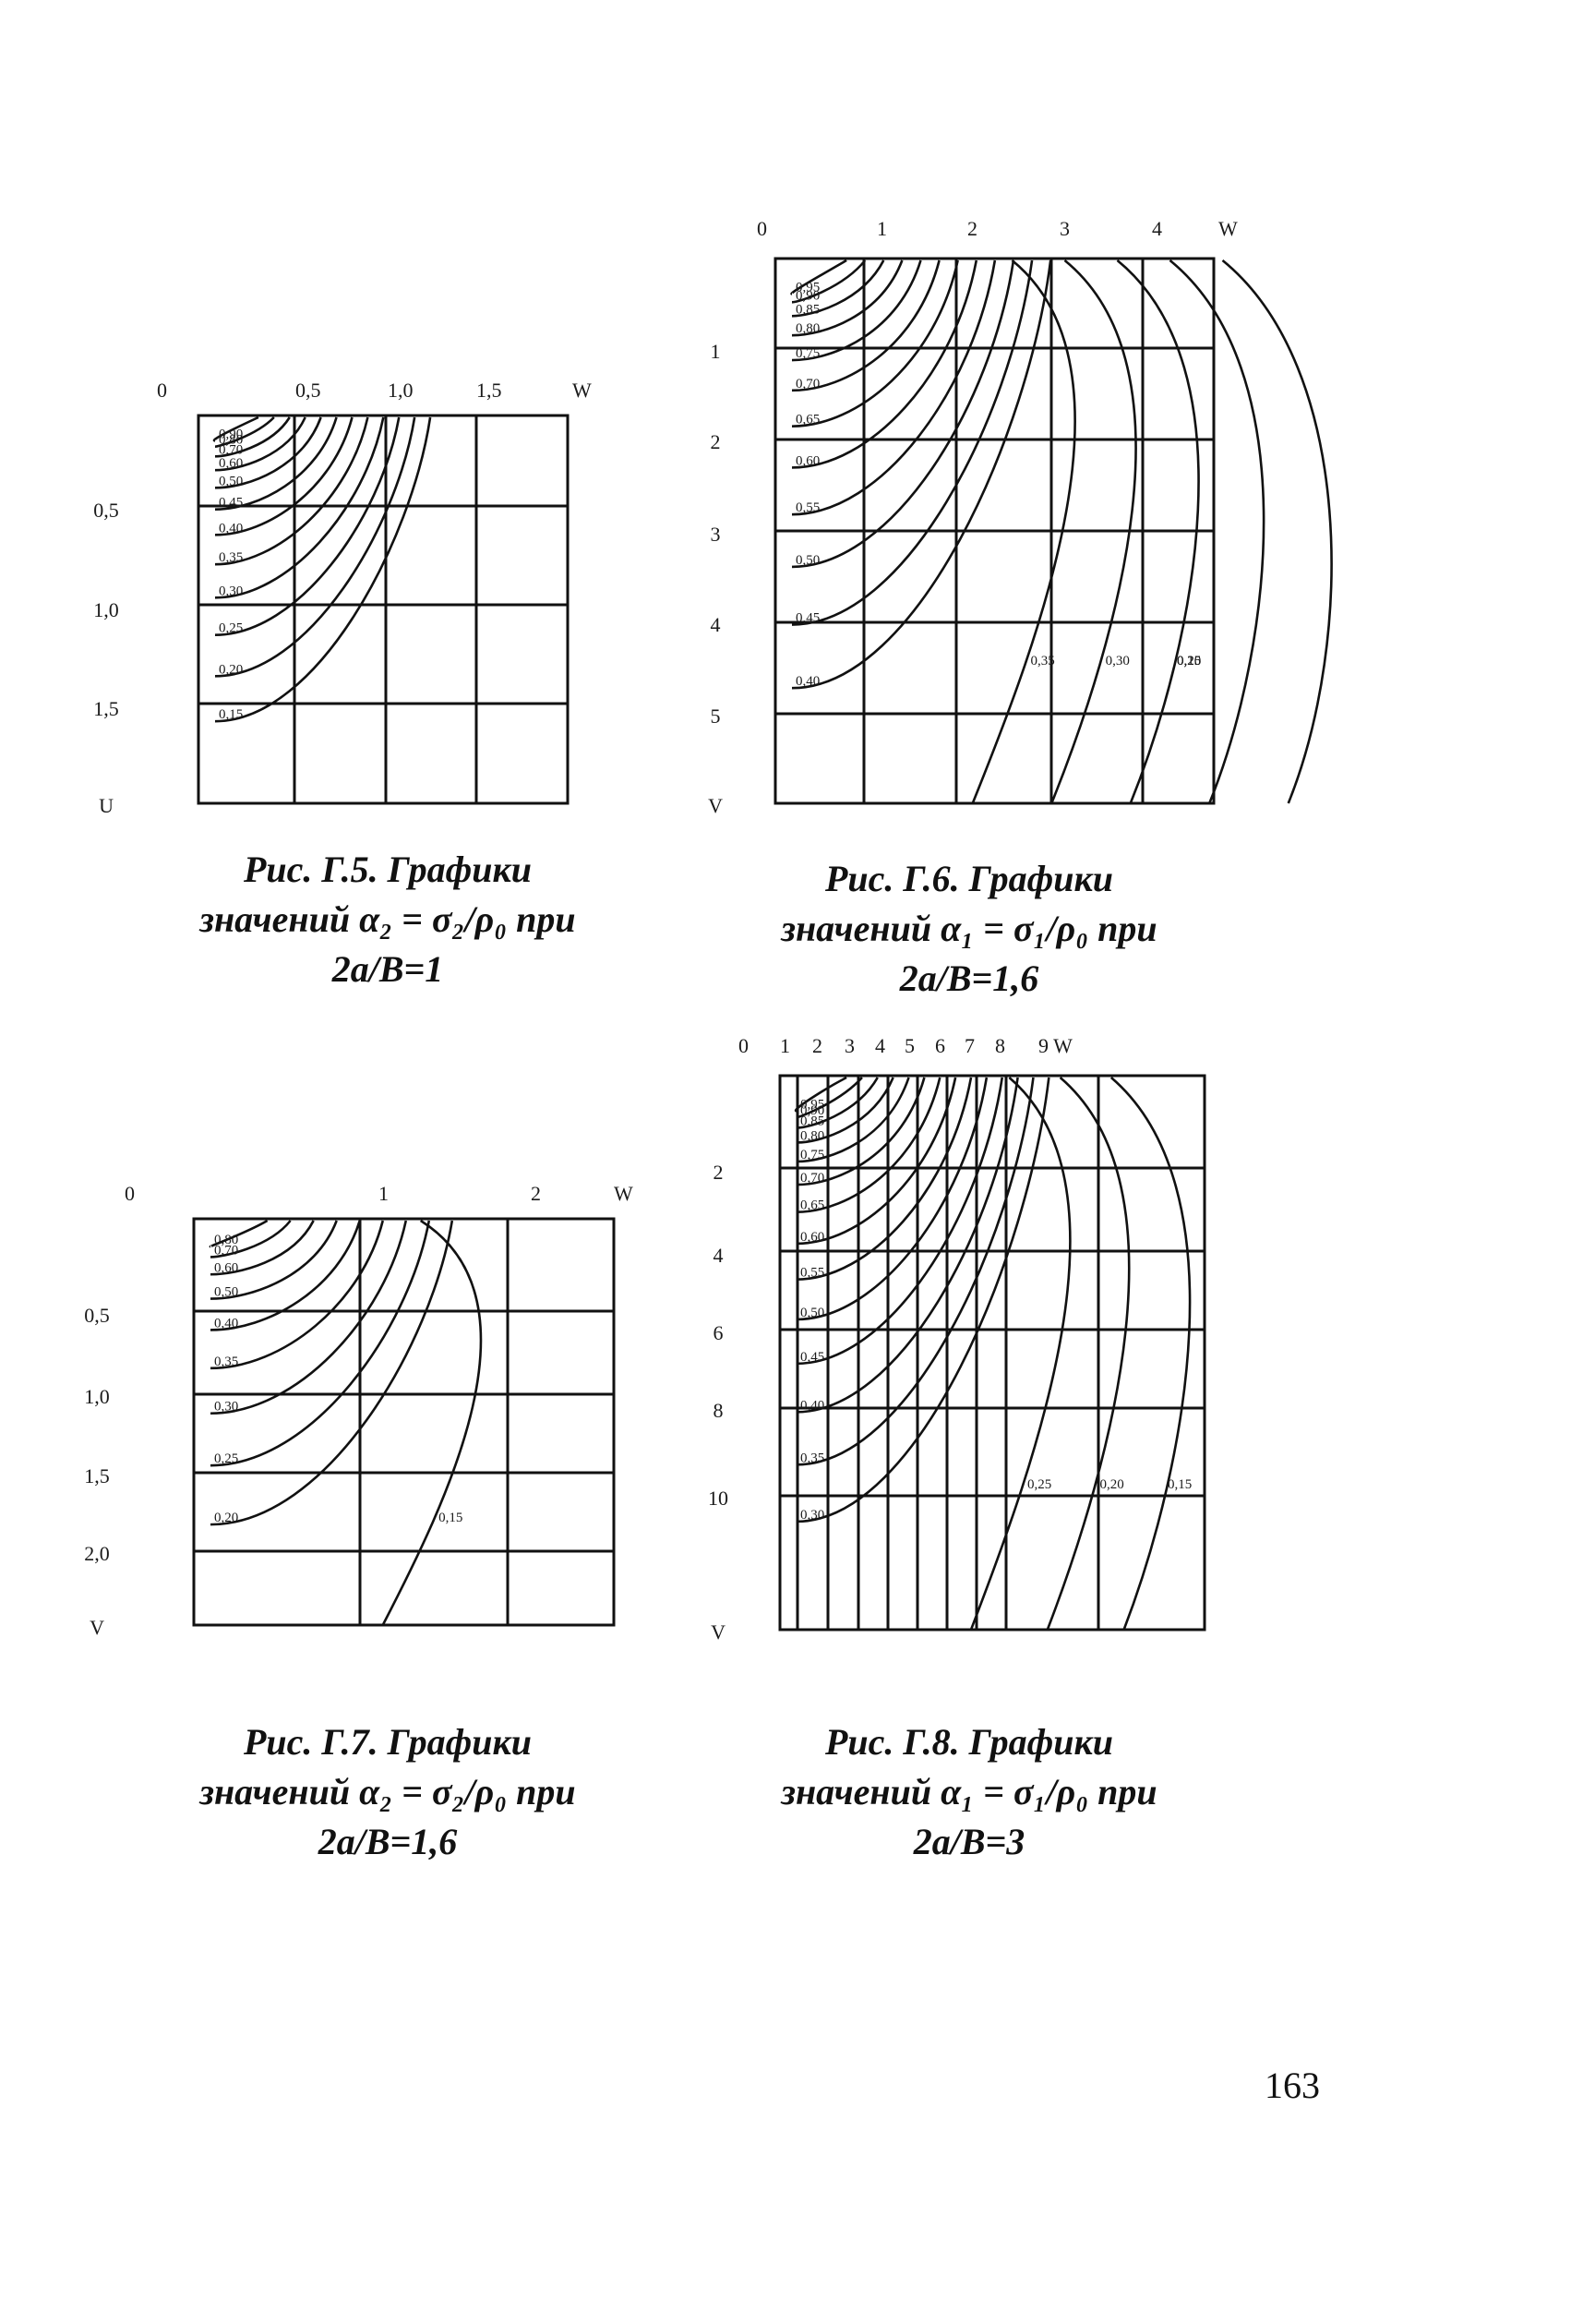 Image resolution: width=1571 pixels, height=2324 pixels. Describe the element at coordinates (743, 1045) in the screenshot. I see `w-axis-tick-label: 0` at that location.